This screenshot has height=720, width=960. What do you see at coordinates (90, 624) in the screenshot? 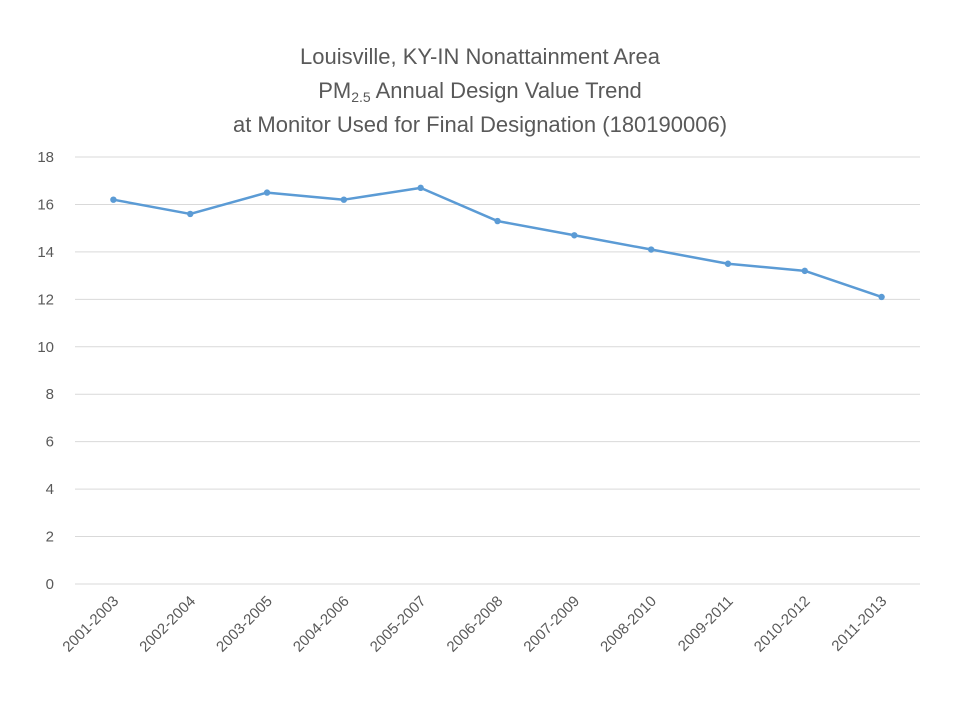
I see `x-tick-label: 2001-2003` at bounding box center [90, 624].